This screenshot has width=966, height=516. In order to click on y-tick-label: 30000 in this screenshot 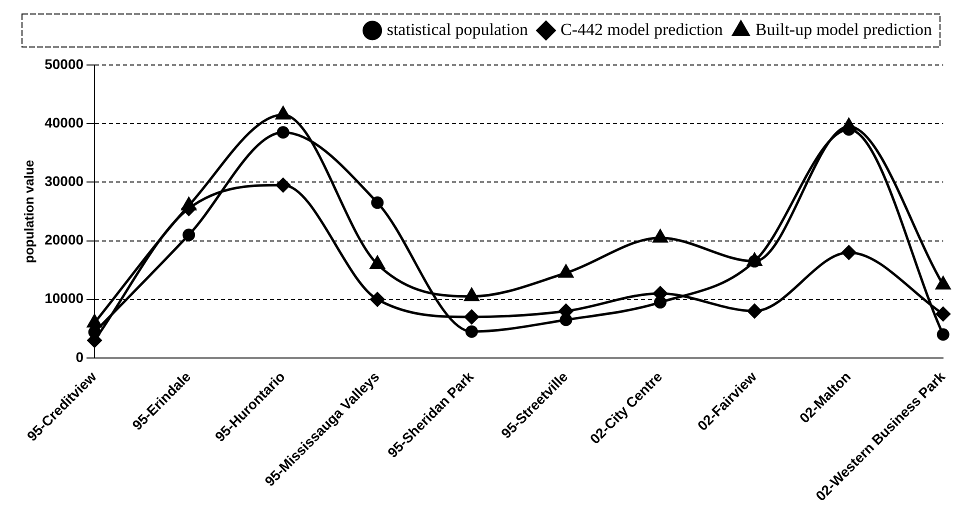, I will do `click(64, 181)`.